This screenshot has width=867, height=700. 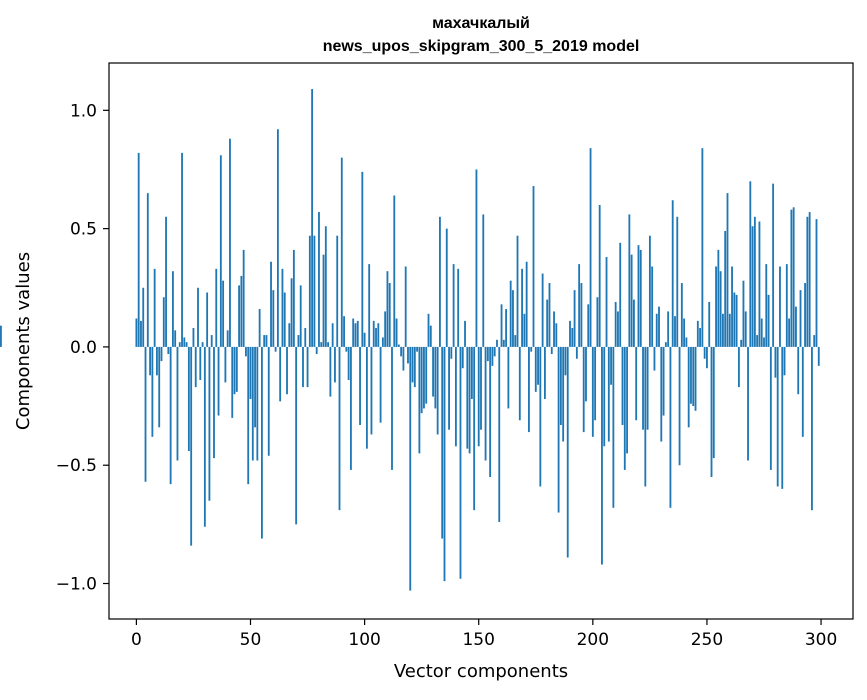 What do you see at coordinates (23, 341) in the screenshot?
I see `y-axis-label: Components values` at bounding box center [23, 341].